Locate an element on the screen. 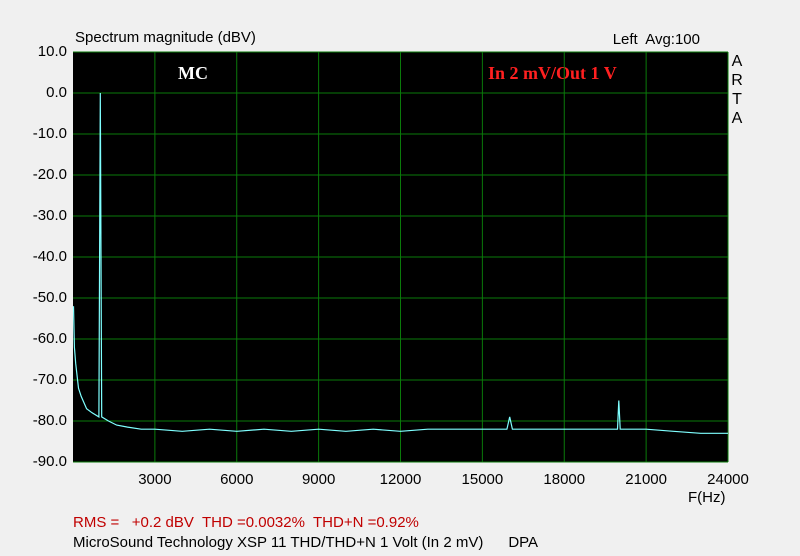 The image size is (800, 556). x-tick-label: 6000 is located at coordinates (236, 479).